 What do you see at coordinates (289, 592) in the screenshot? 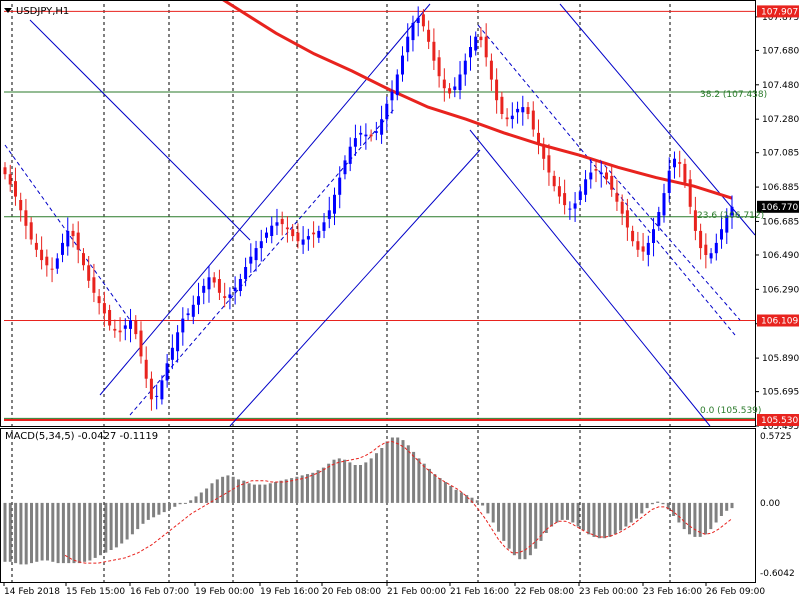
I see `time-tick-label: 19 Feb 16:00` at bounding box center [289, 592].